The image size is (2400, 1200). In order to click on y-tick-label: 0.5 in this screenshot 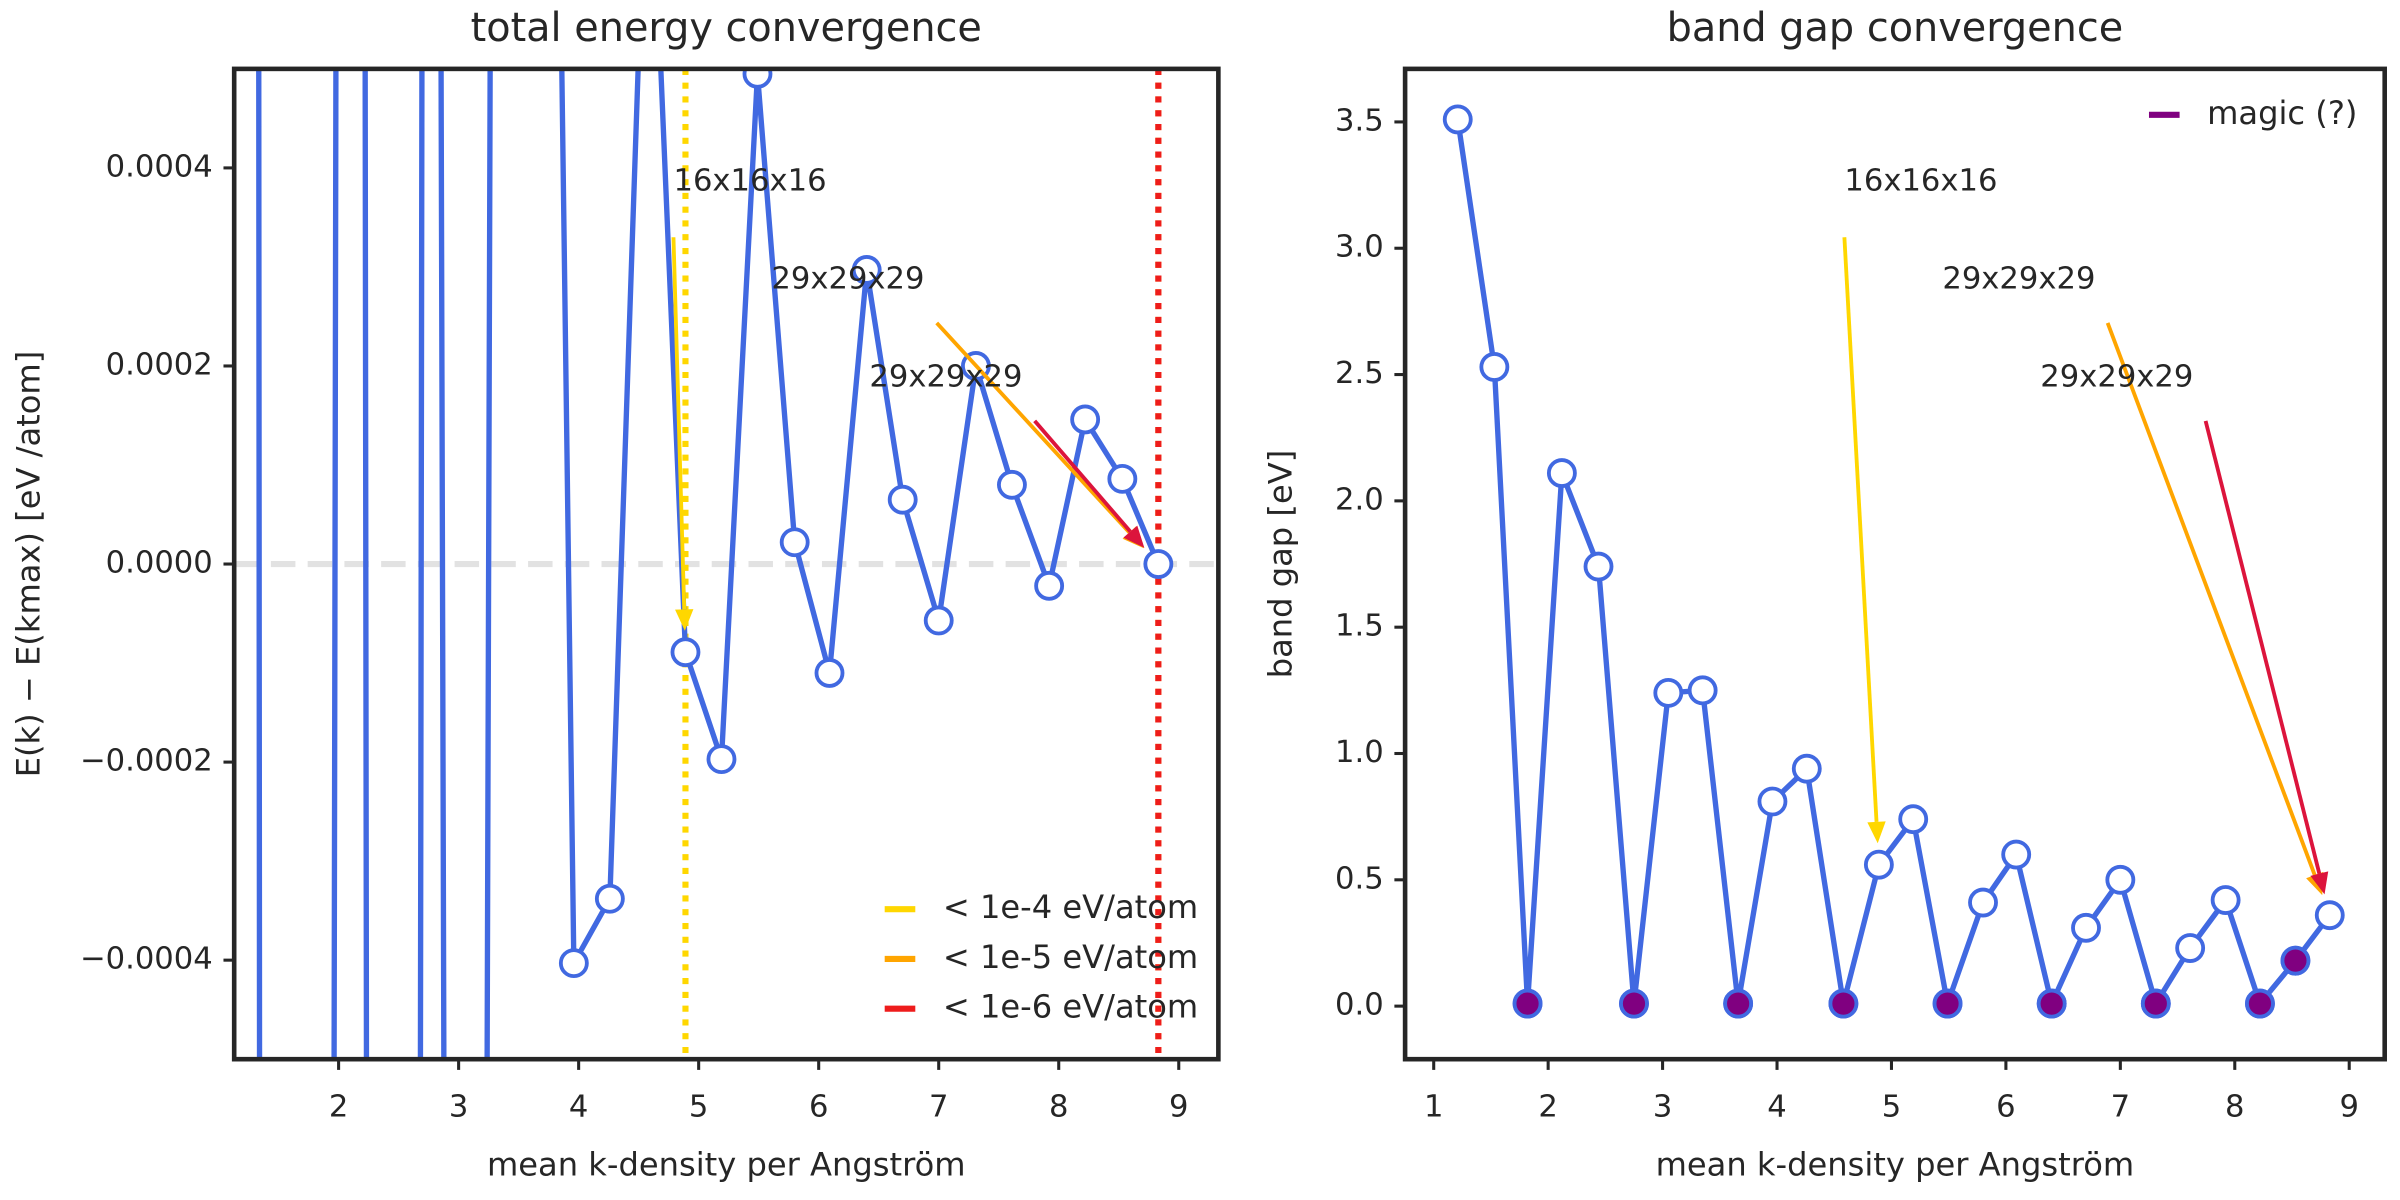, I will do `click(1359, 878)`.